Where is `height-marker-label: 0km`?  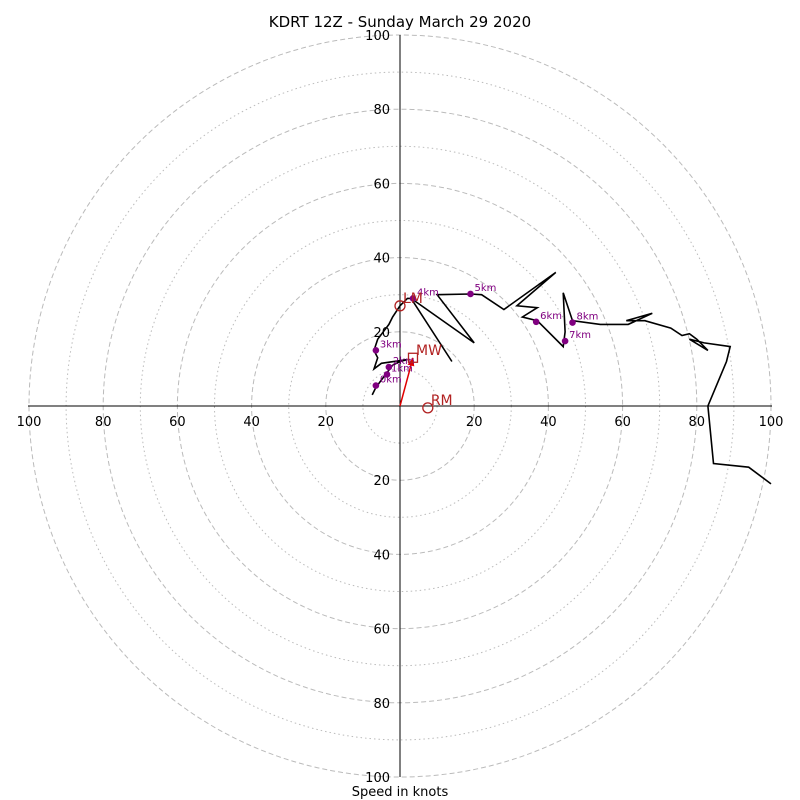
height-marker-label: 0km is located at coordinates (391, 380).